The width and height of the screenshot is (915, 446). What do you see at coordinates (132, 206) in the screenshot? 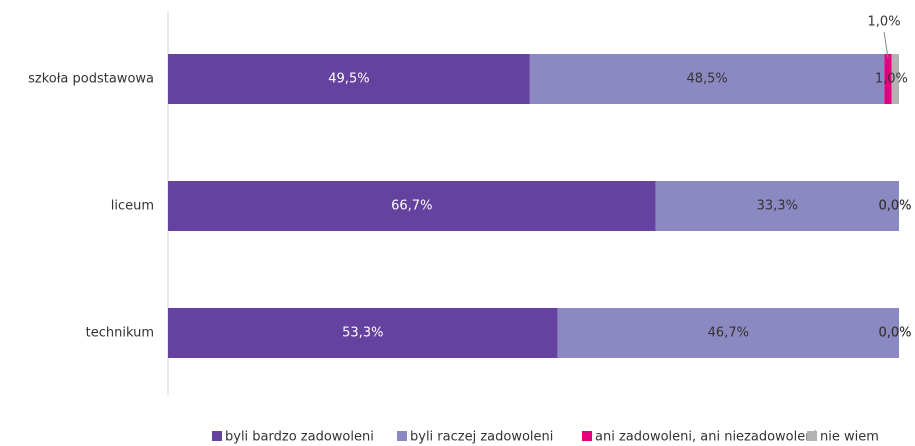
I see `category-label: liceum` at bounding box center [132, 206].